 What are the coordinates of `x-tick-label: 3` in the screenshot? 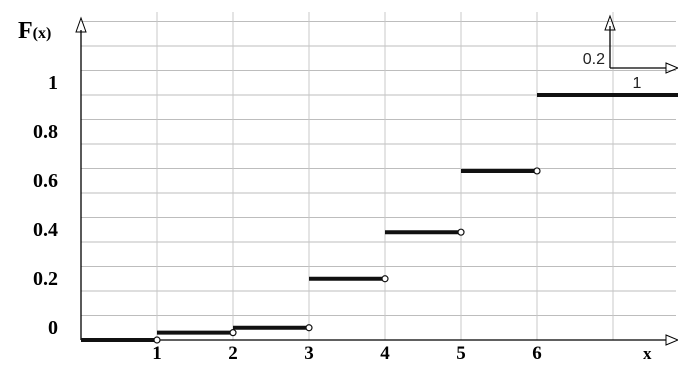 It's located at (309, 353).